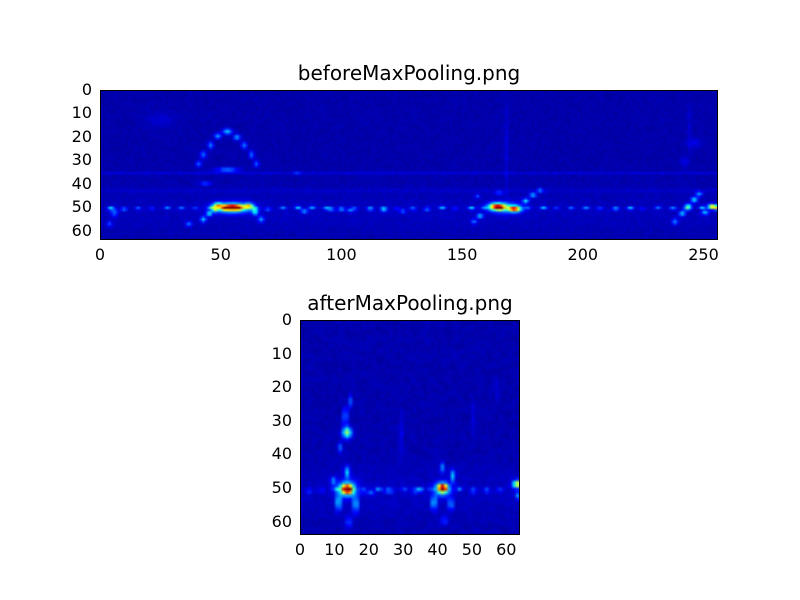 Image resolution: width=800 pixels, height=600 pixels. I want to click on x-tick-label: 100, so click(341, 254).